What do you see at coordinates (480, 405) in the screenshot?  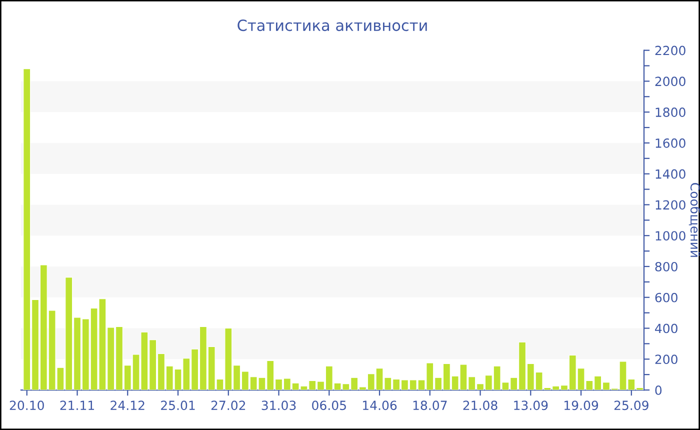 I see `x-tick-label: 21.08` at bounding box center [480, 405].